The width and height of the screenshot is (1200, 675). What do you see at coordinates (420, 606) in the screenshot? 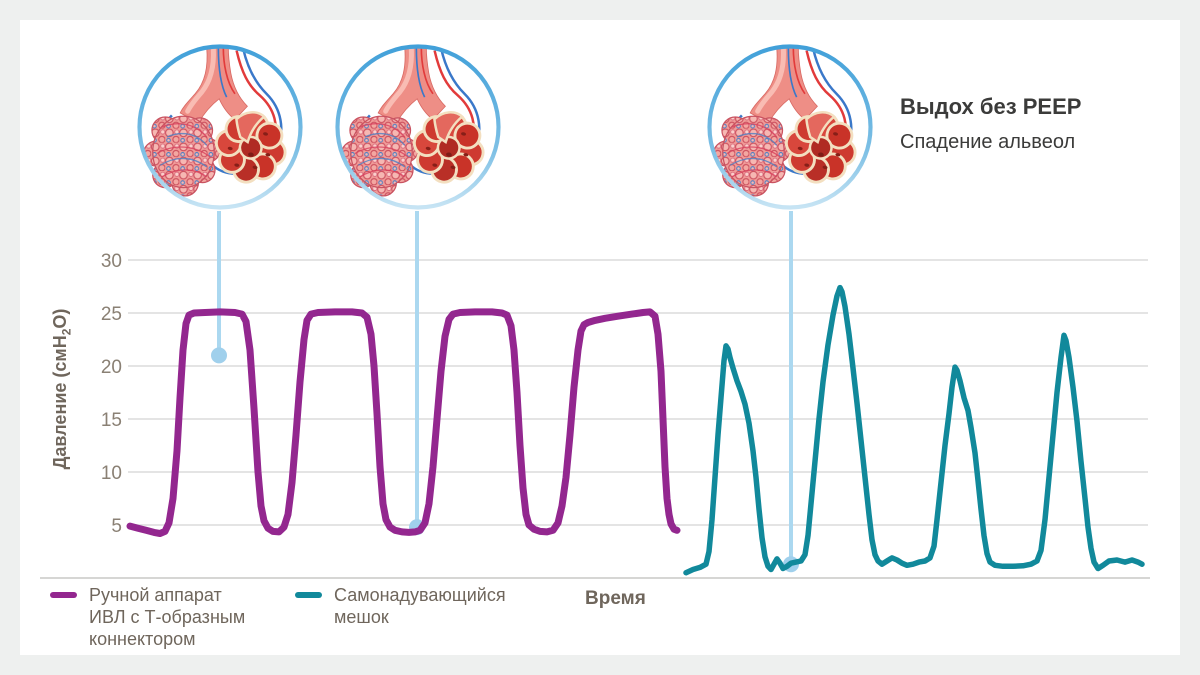
I see `legend-label: Самонадувающийся мешок` at bounding box center [420, 606].